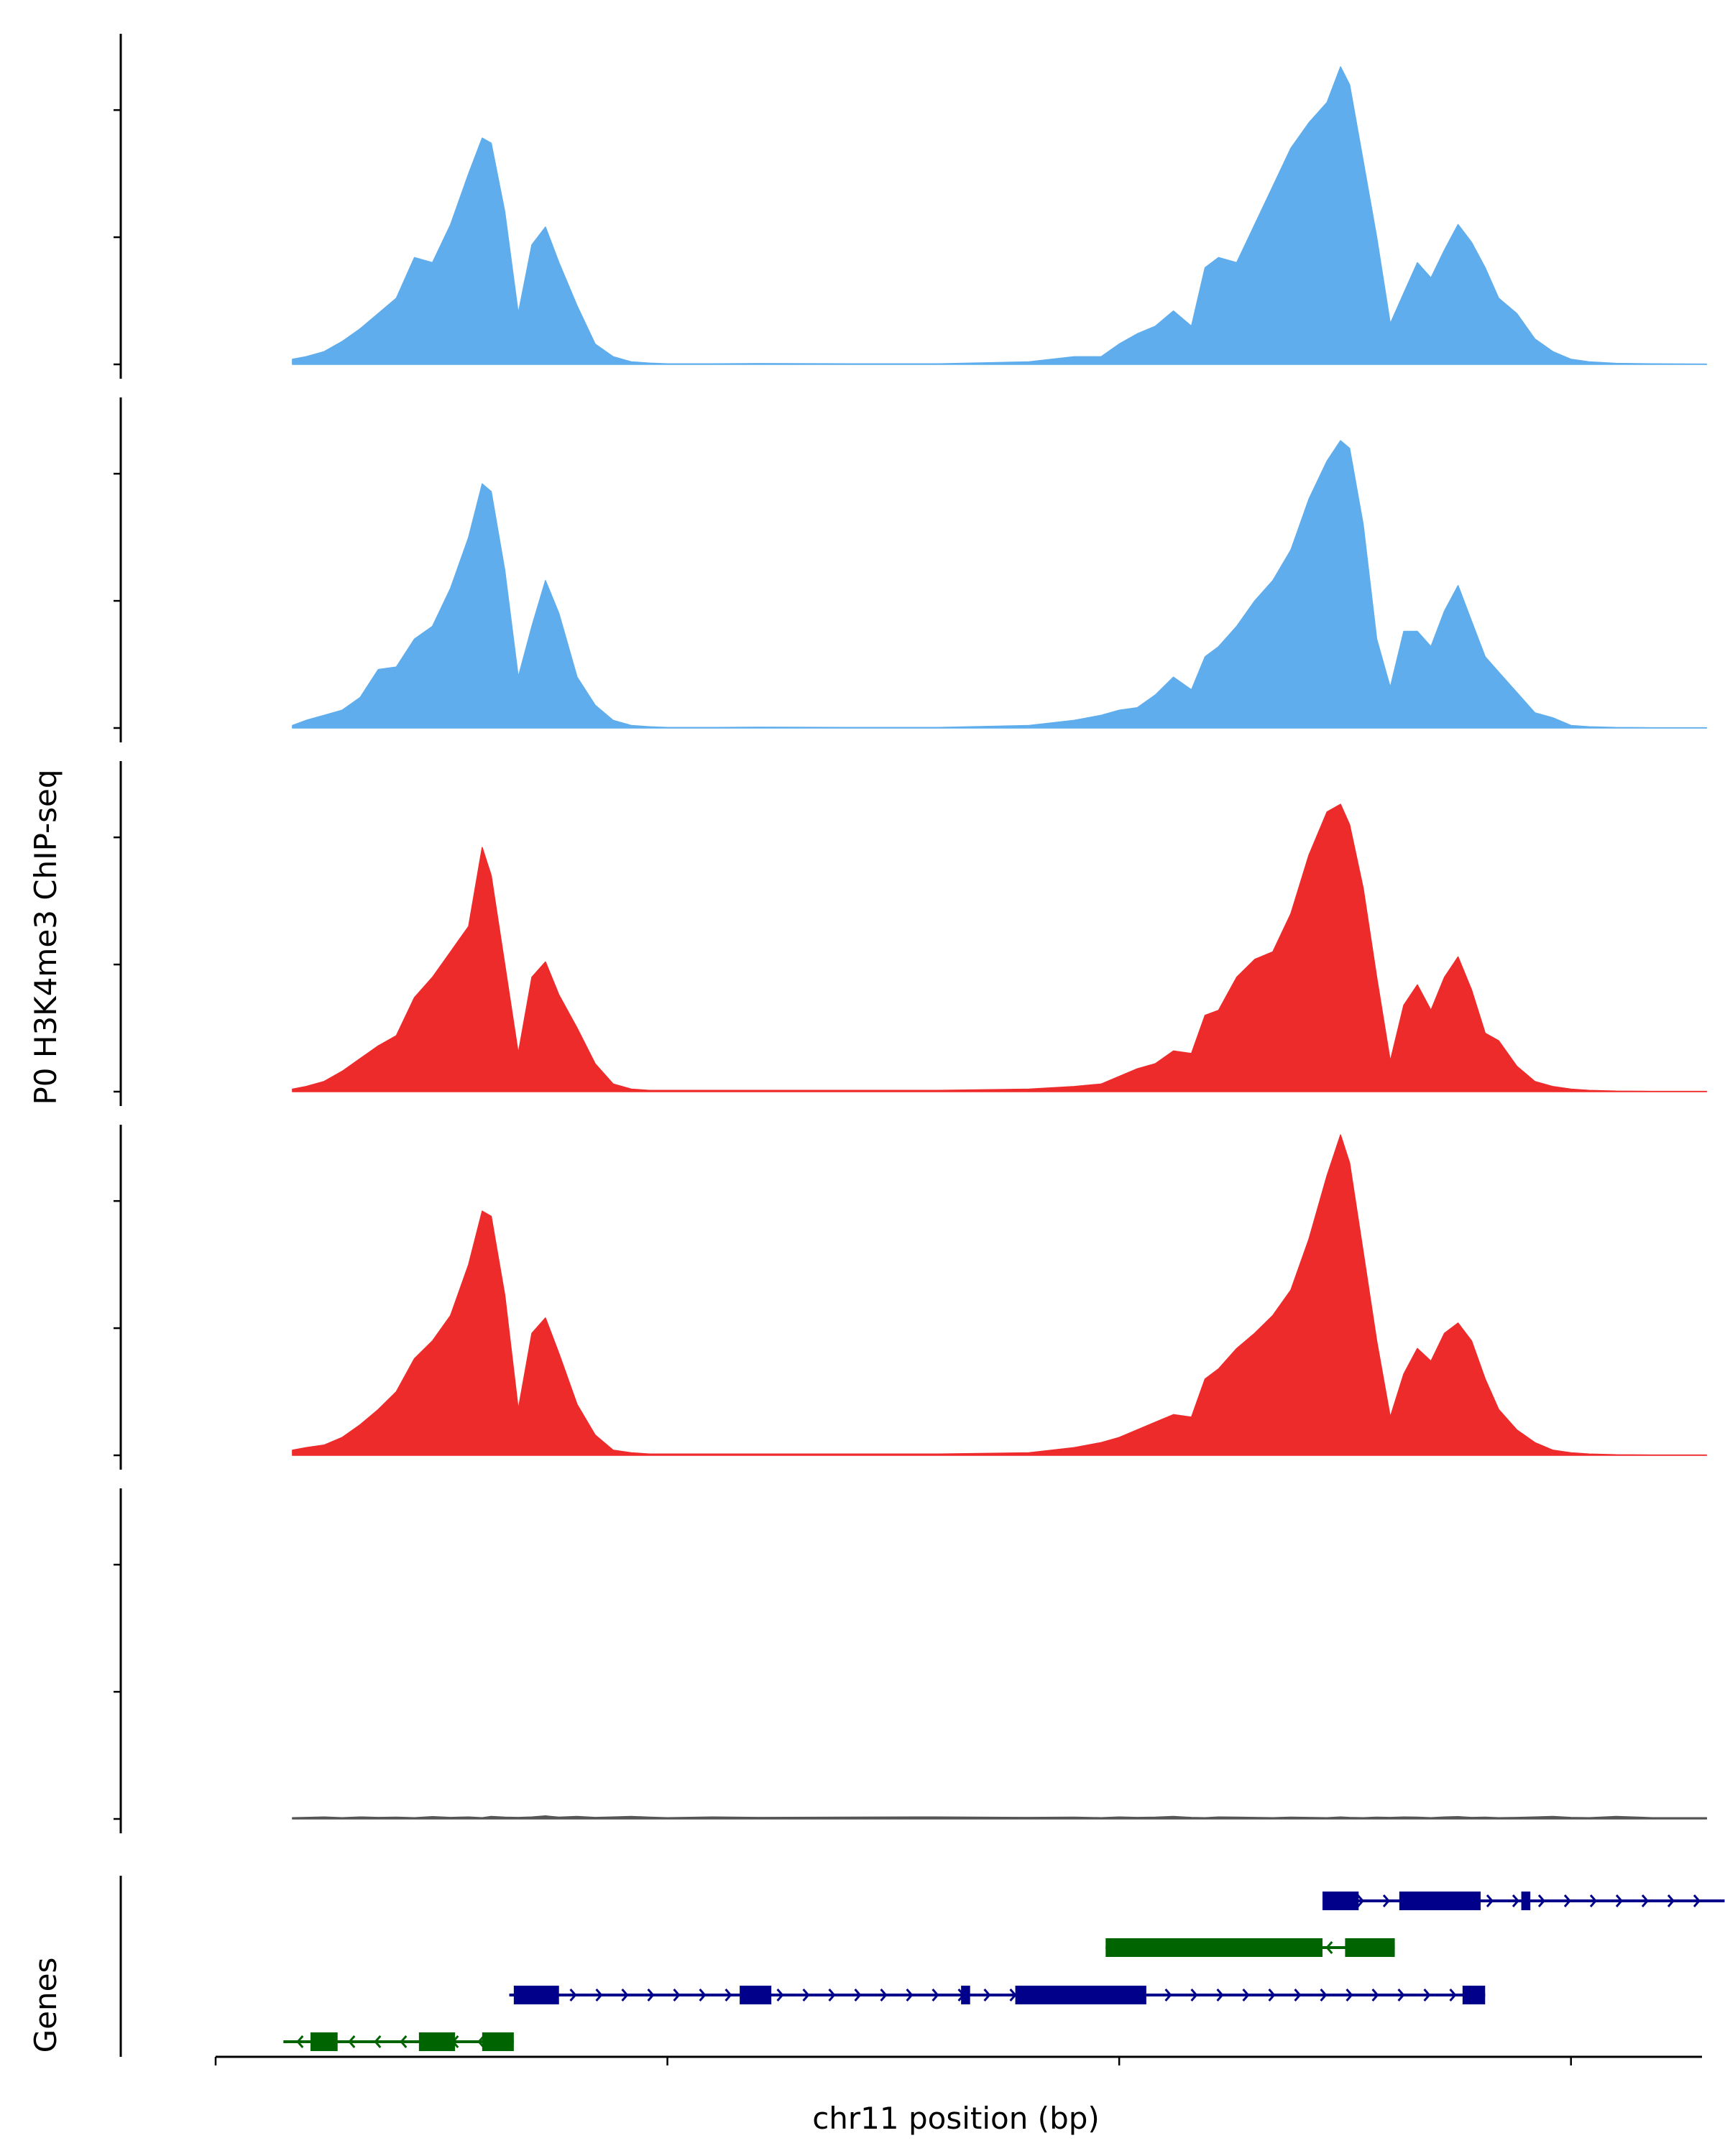 Image resolution: width=1725 pixels, height=2156 pixels. Describe the element at coordinates (398, 2042) in the screenshot. I see `gene-jmjd6` at that location.